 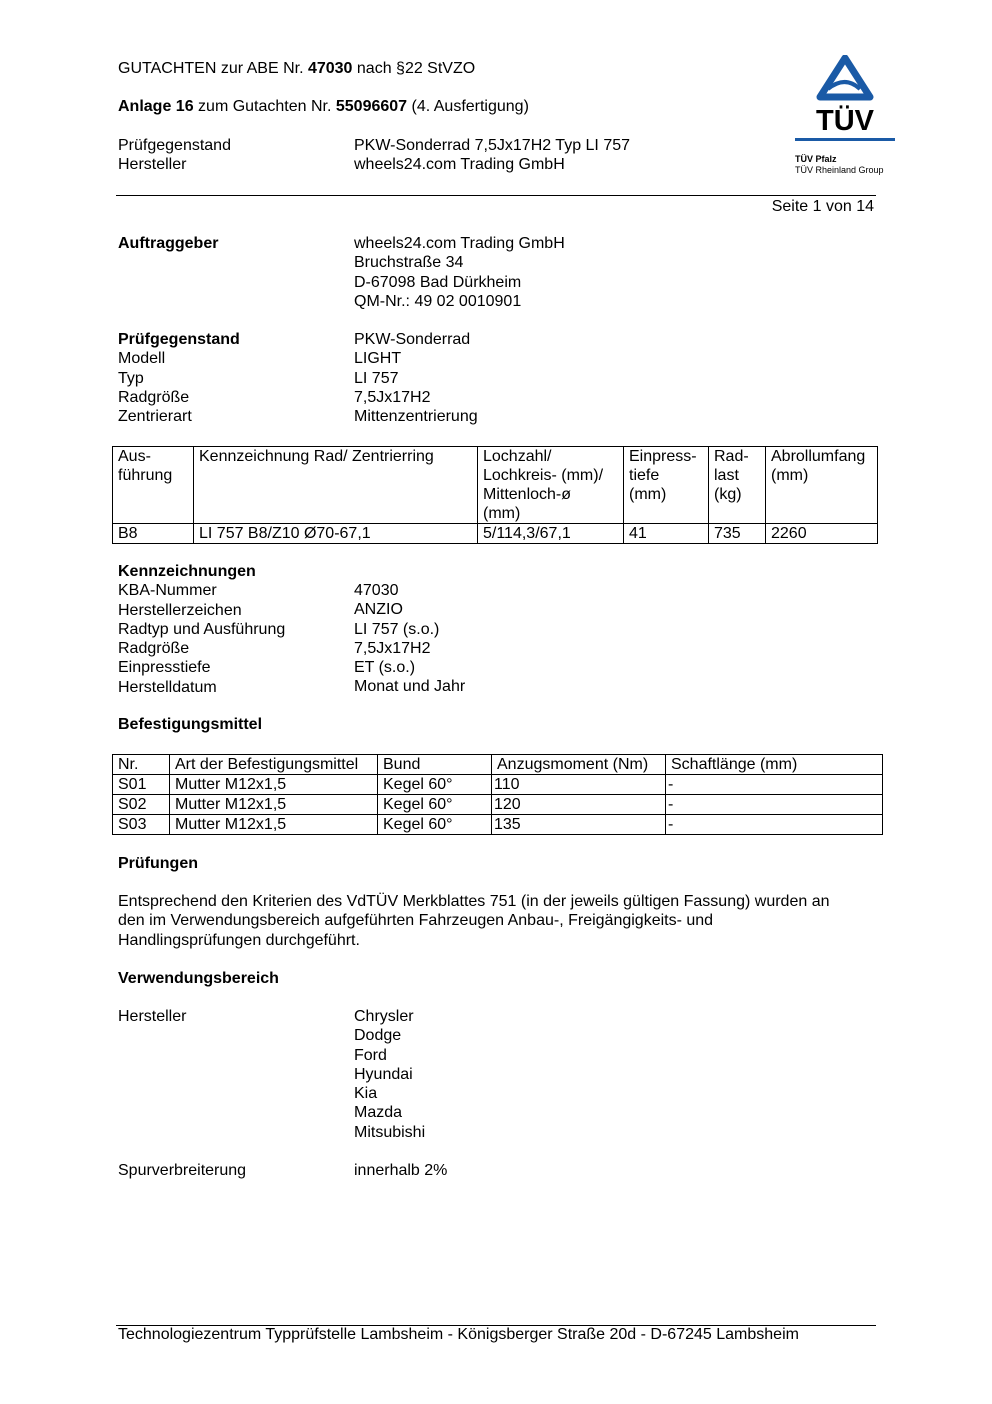 What do you see at coordinates (198, 978) in the screenshot?
I see `section-heading: Verwendungsbereich` at bounding box center [198, 978].